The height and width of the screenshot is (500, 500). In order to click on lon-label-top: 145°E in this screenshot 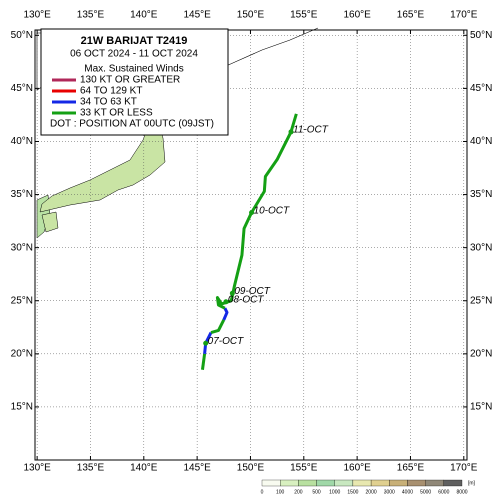, I will do `click(197, 15)`.